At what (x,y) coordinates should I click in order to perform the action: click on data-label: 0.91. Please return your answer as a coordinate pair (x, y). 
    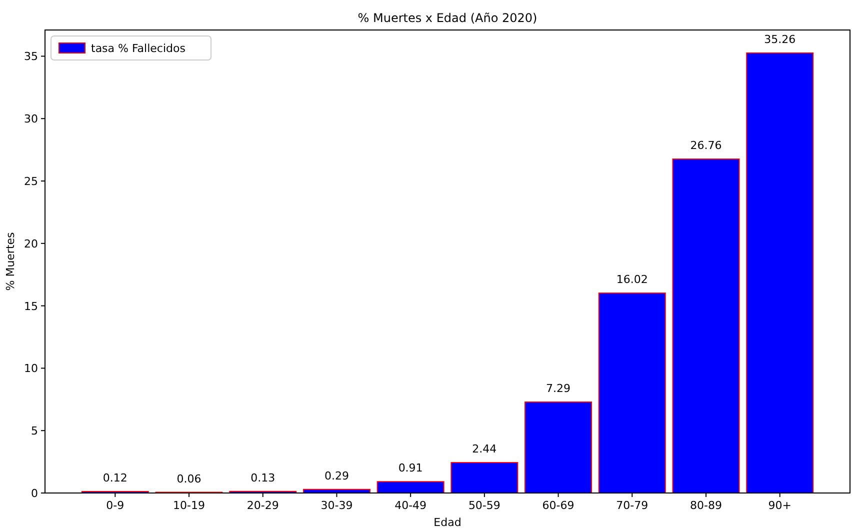
    Looking at the image, I should click on (410, 468).